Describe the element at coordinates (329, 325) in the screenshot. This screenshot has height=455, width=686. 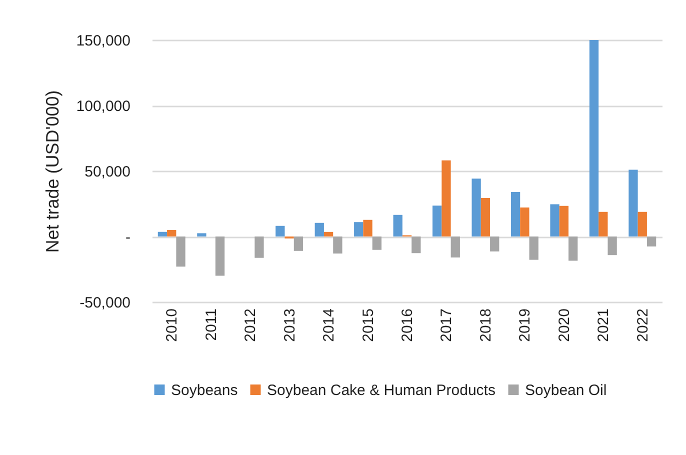
I see `x-tick-label: 2014` at that location.